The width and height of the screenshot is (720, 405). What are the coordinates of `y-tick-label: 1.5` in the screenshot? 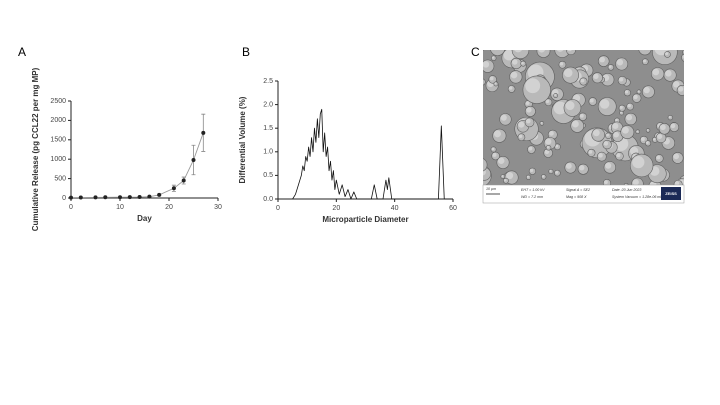 It's located at (268, 128).